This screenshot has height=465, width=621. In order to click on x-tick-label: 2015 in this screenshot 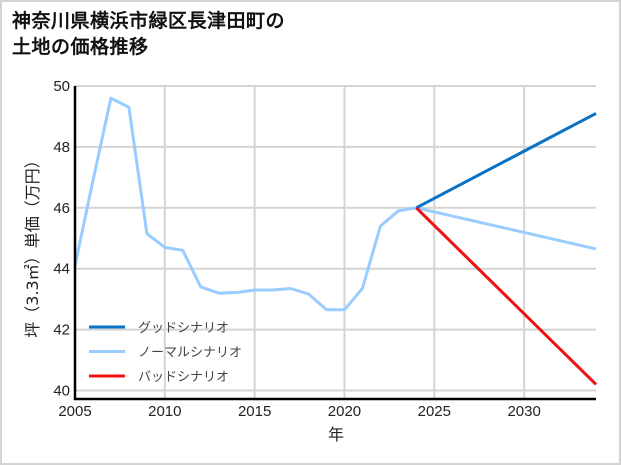, I will do `click(254, 411)`.